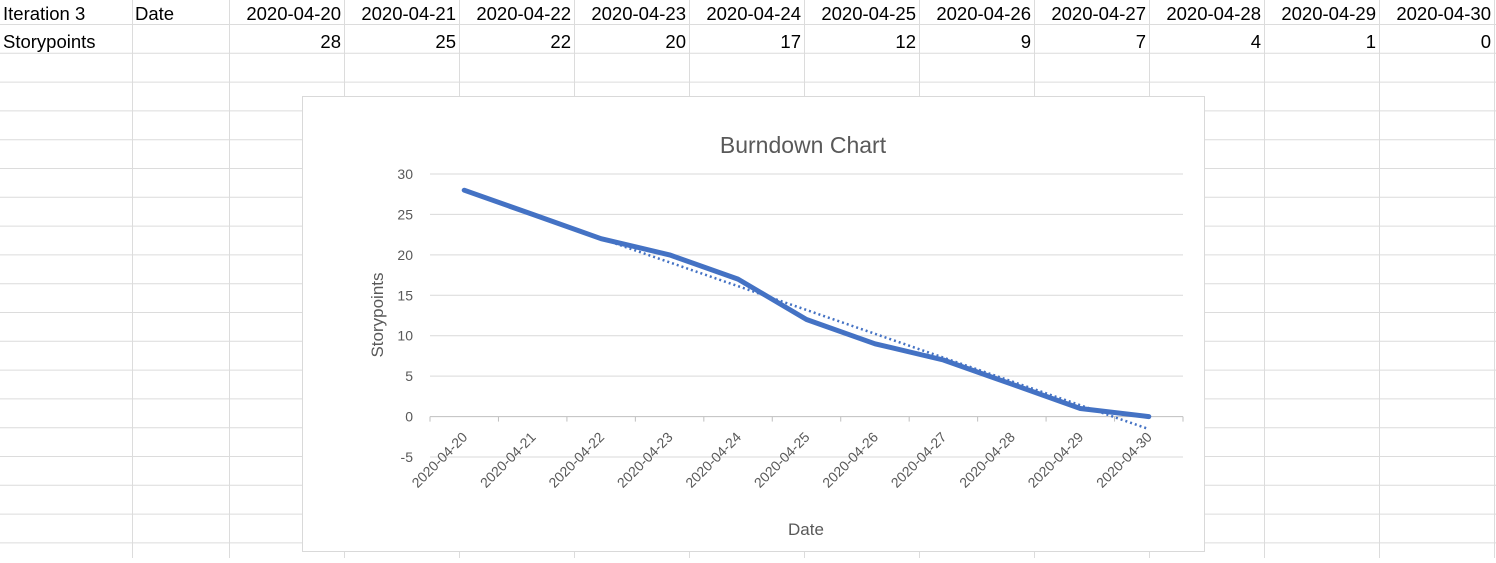  I want to click on y-axis-title: Storypoints, so click(377, 314).